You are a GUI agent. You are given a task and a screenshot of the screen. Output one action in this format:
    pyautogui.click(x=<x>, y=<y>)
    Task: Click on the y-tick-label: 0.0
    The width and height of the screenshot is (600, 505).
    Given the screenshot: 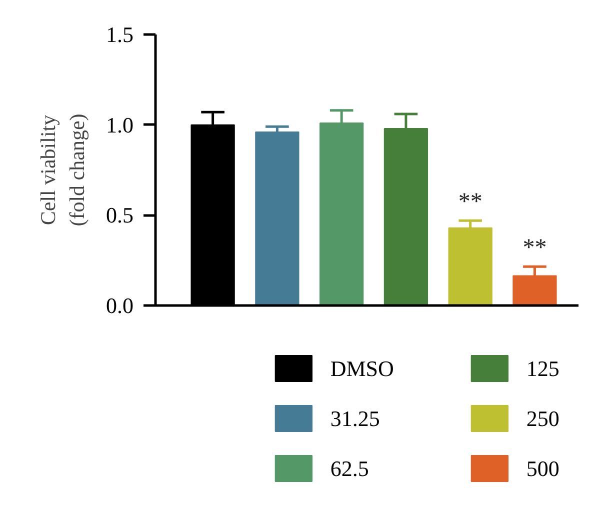 What is the action you would take?
    pyautogui.click(x=120, y=305)
    